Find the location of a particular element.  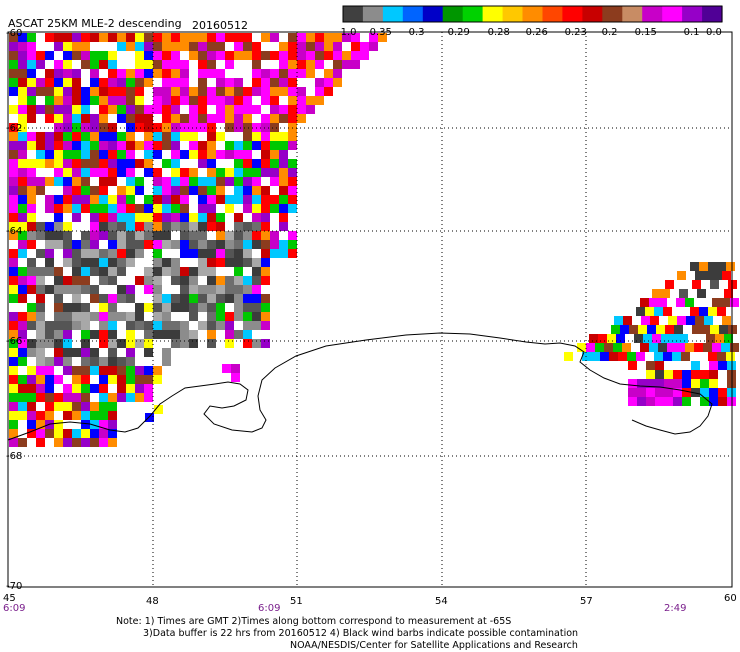

colorbar-label: 0.0 is located at coordinates (714, 32).